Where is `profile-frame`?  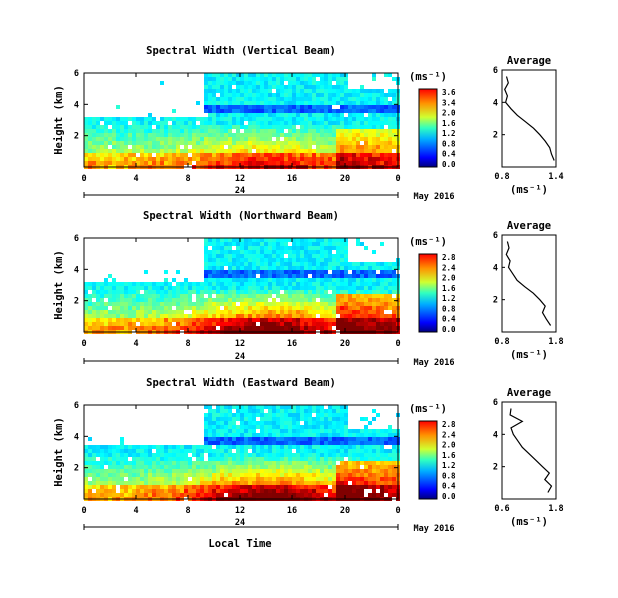
profile-frame is located at coordinates (529, 118).